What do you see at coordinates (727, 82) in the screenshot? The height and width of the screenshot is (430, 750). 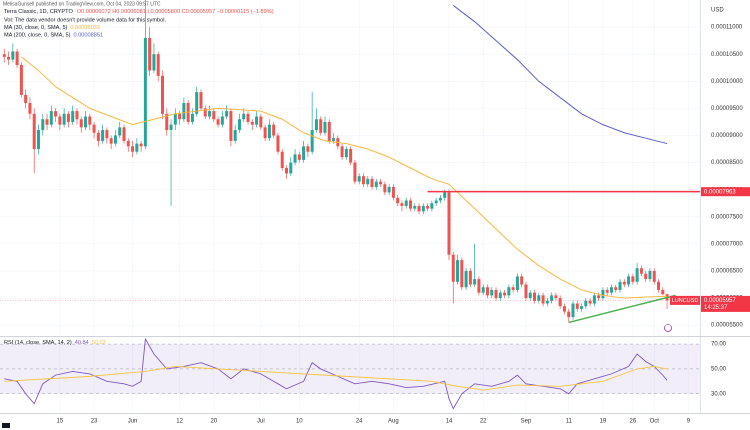 I see `y-tick-label: 0.00010000` at bounding box center [727, 82].